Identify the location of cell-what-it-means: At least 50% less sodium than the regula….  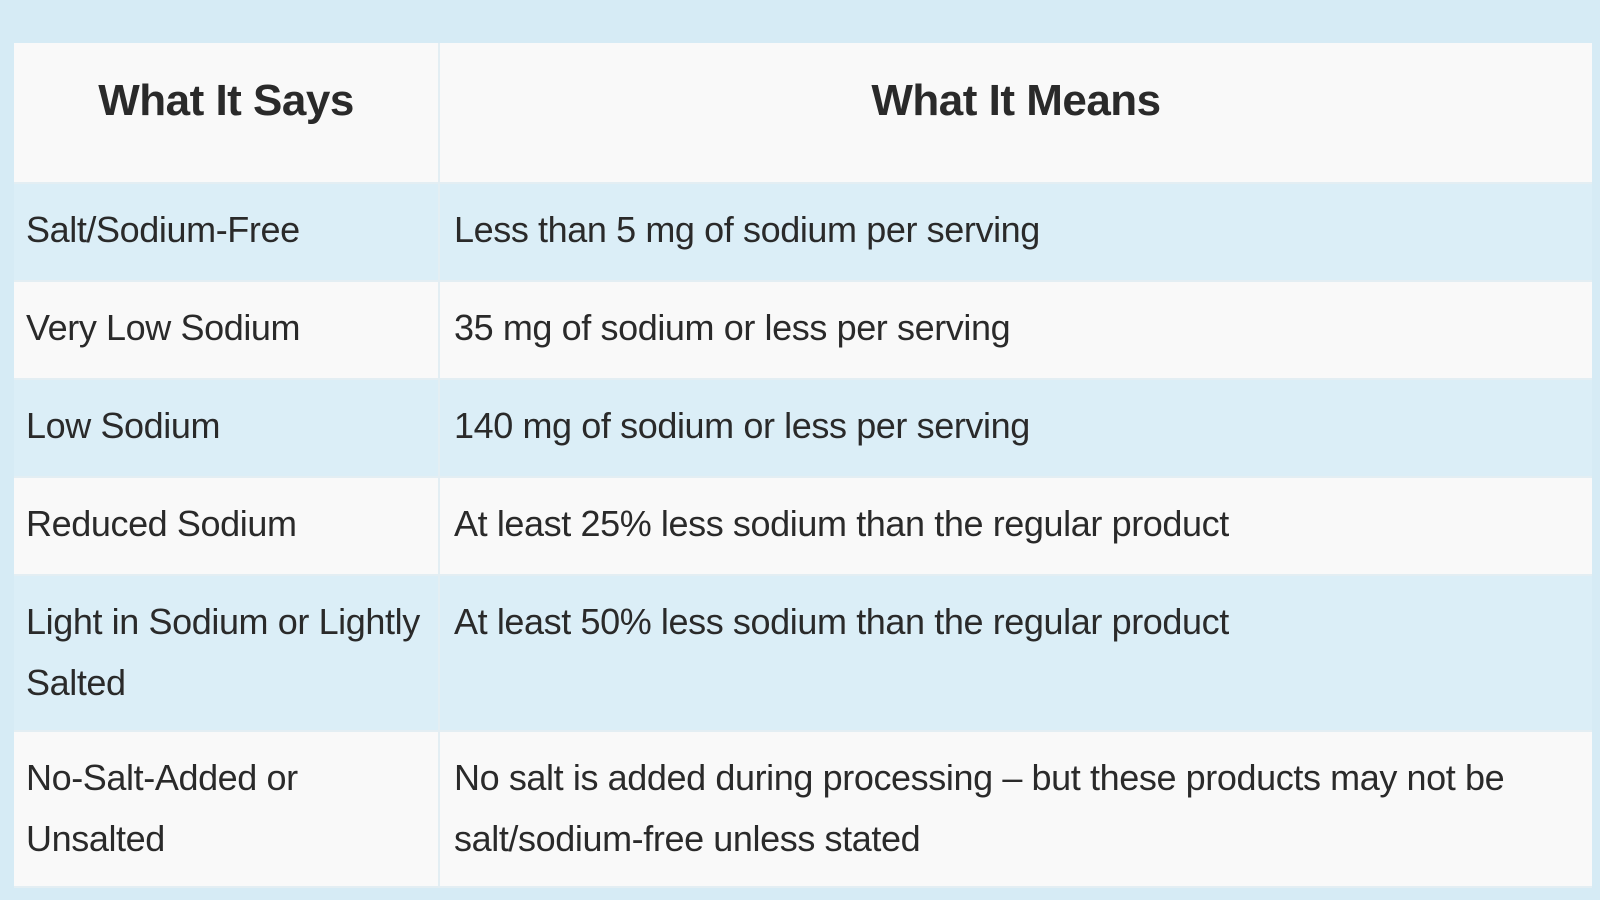
(1015, 653).